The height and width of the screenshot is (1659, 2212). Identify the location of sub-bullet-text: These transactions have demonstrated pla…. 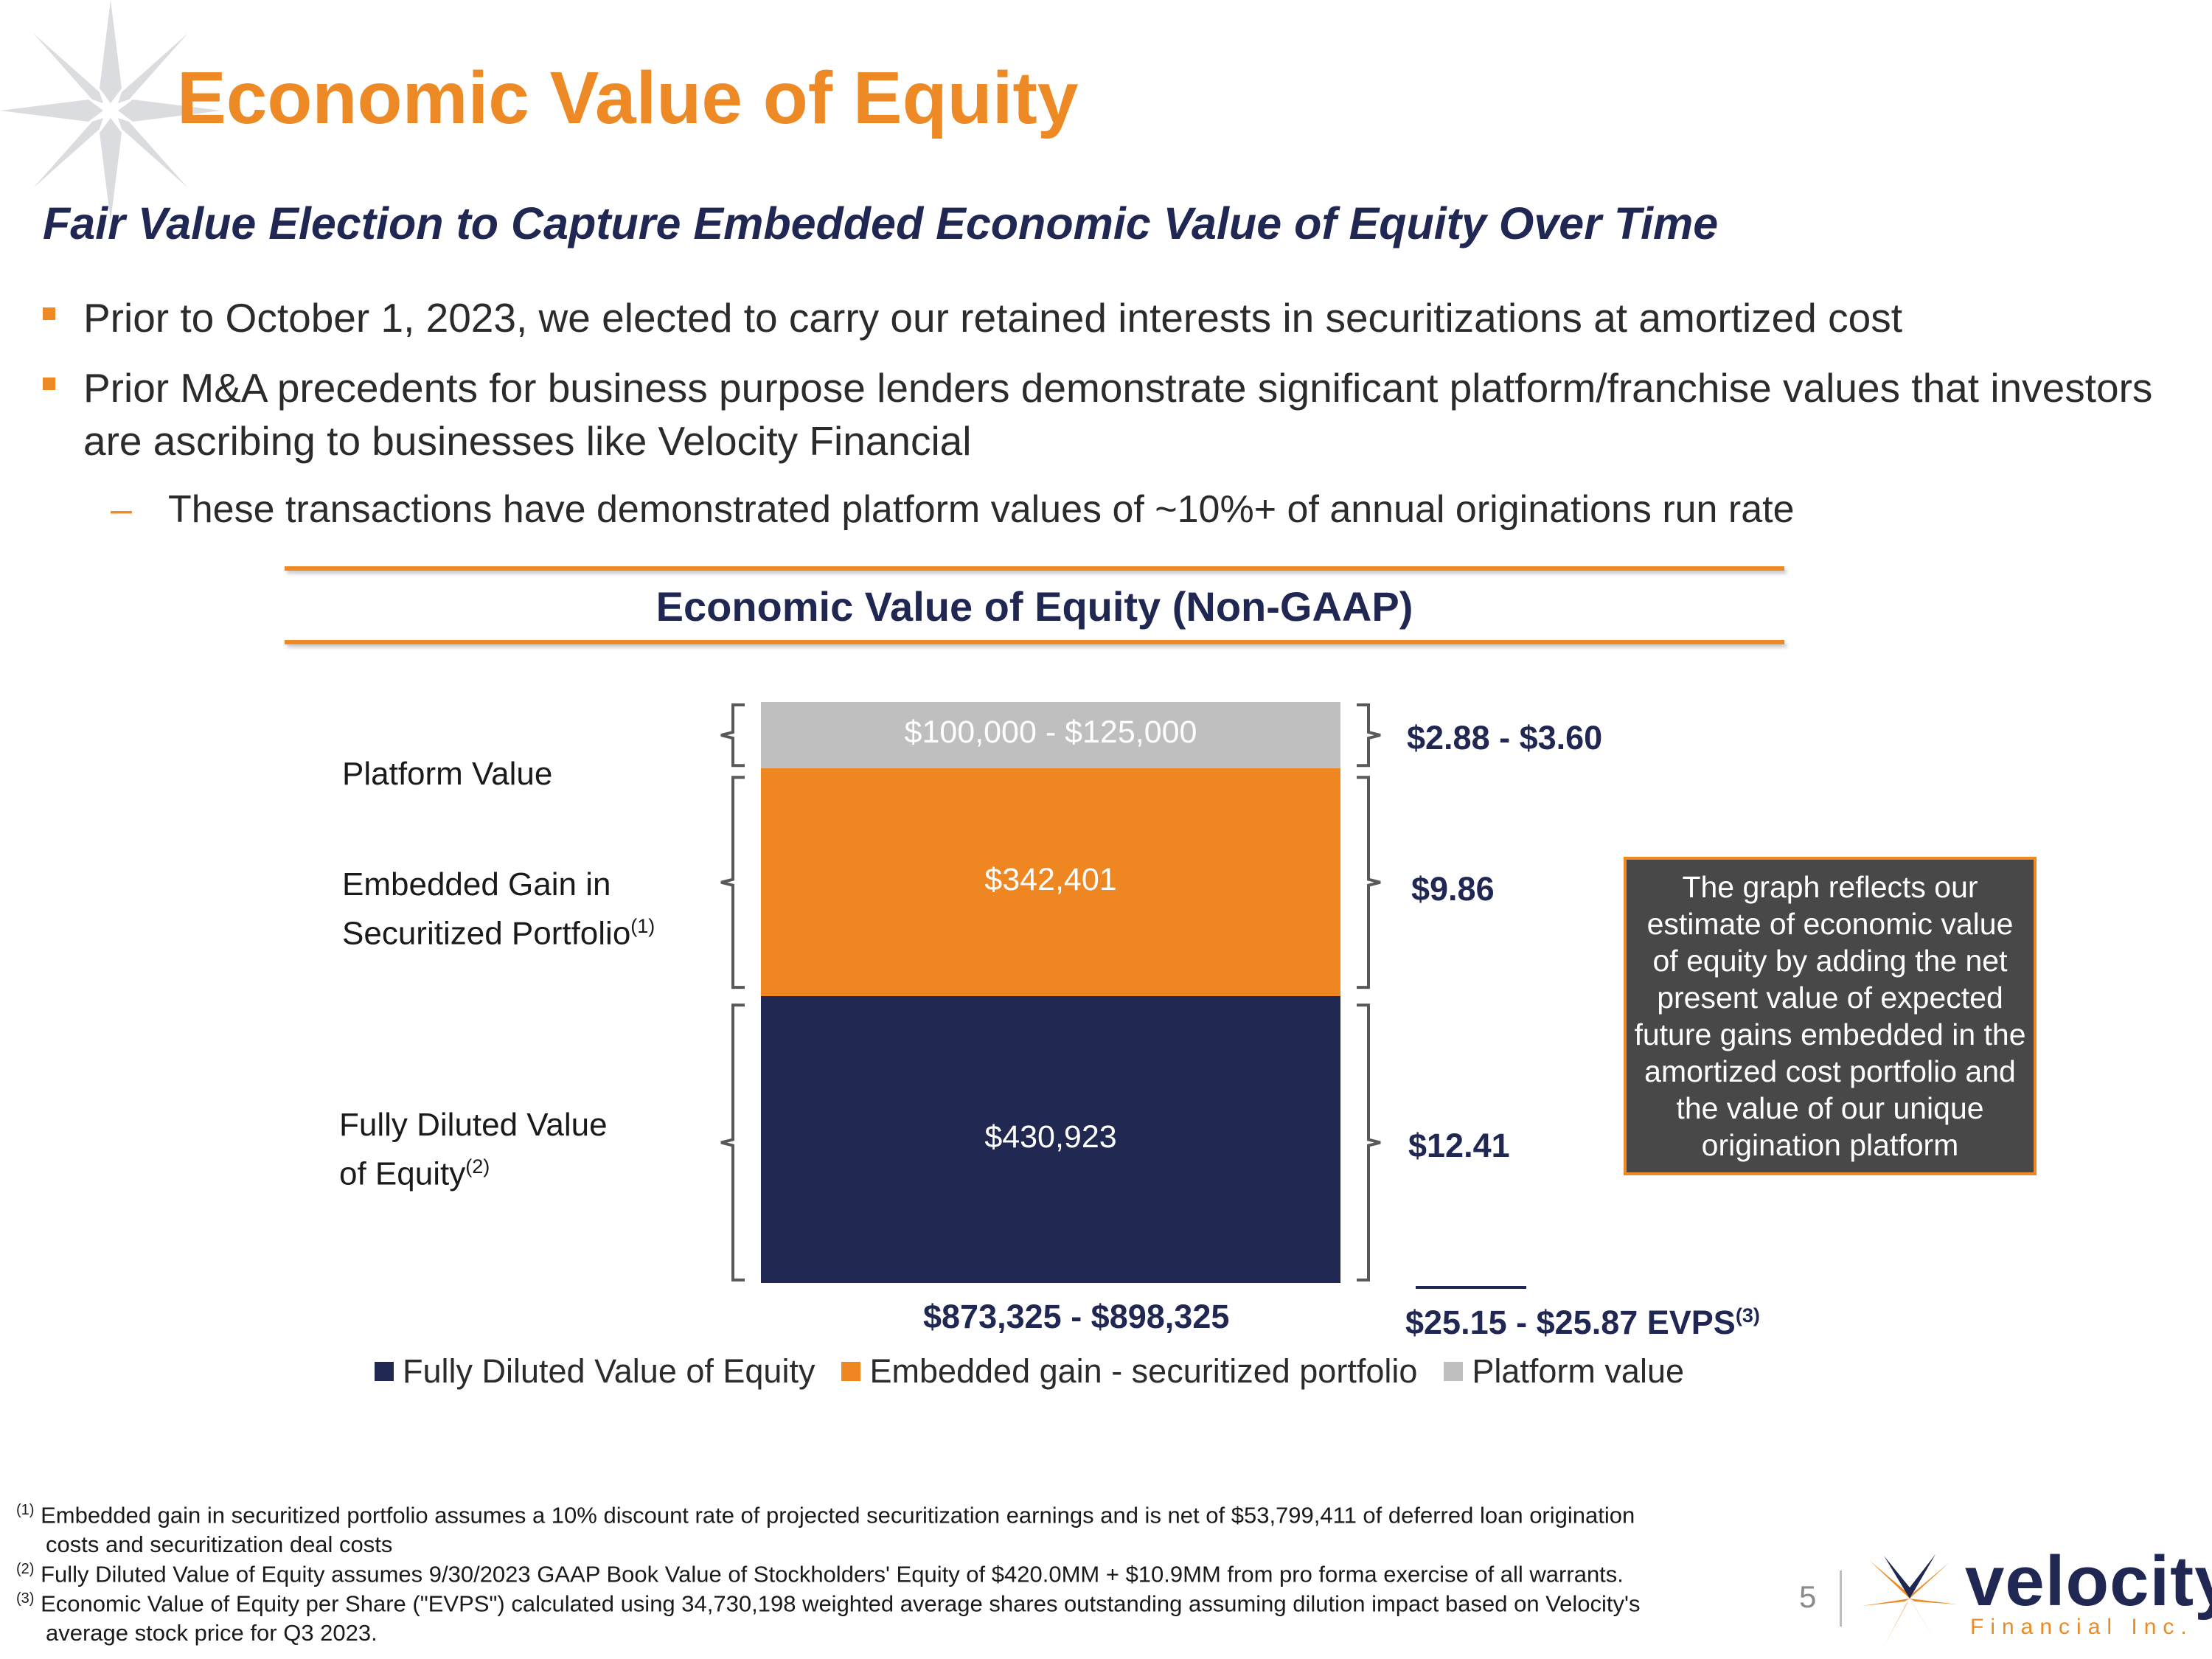
(981, 509).